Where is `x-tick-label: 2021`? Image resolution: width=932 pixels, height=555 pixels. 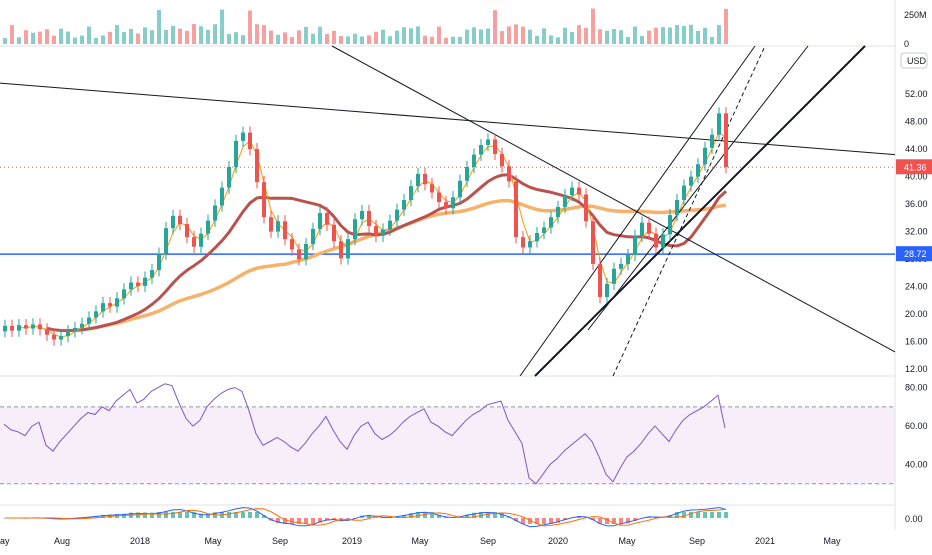
x-tick-label: 2021 is located at coordinates (765, 541).